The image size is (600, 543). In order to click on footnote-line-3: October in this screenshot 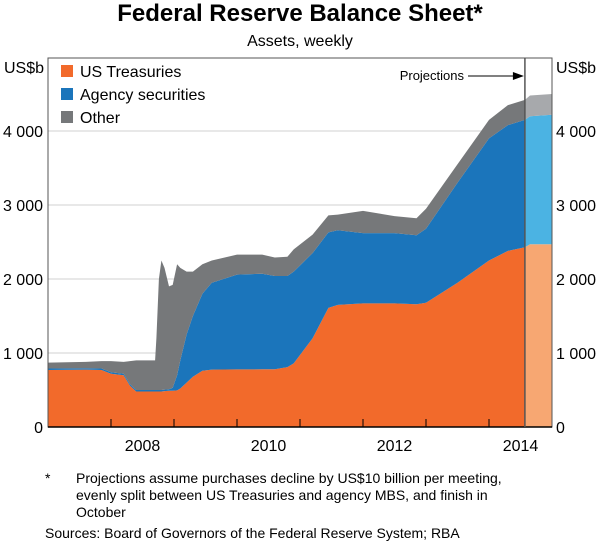, I will do `click(101, 512)`.